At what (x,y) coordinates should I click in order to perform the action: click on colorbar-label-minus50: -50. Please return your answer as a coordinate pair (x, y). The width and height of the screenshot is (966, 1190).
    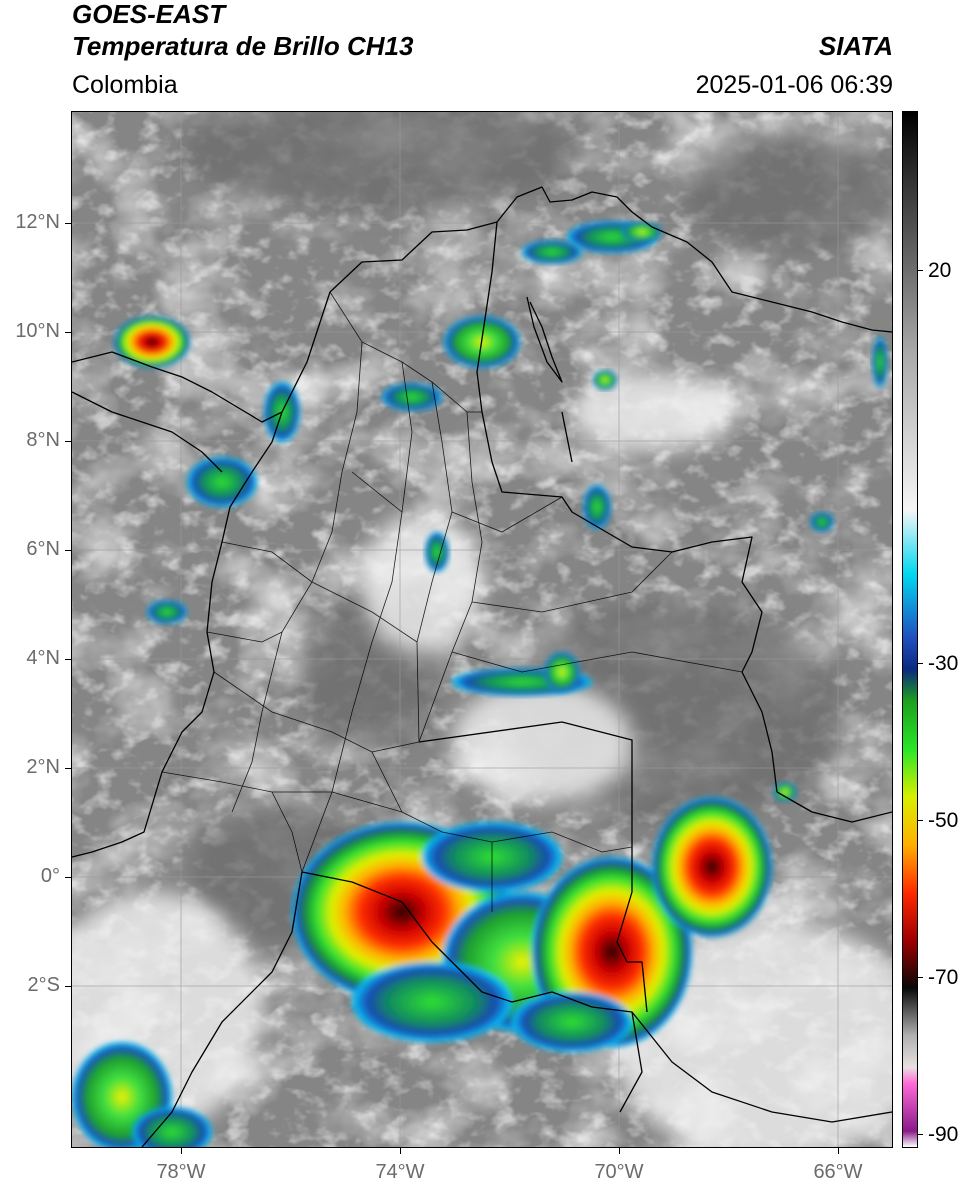
    Looking at the image, I should click on (943, 820).